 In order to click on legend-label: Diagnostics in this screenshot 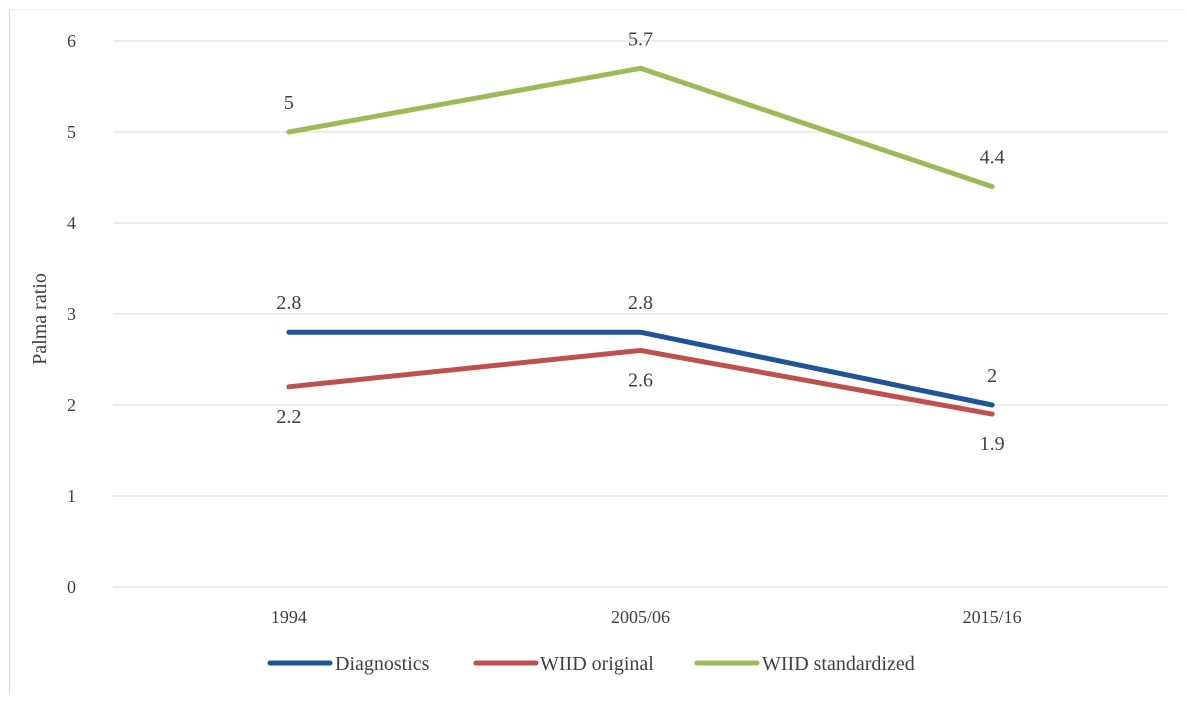, I will do `click(382, 664)`.